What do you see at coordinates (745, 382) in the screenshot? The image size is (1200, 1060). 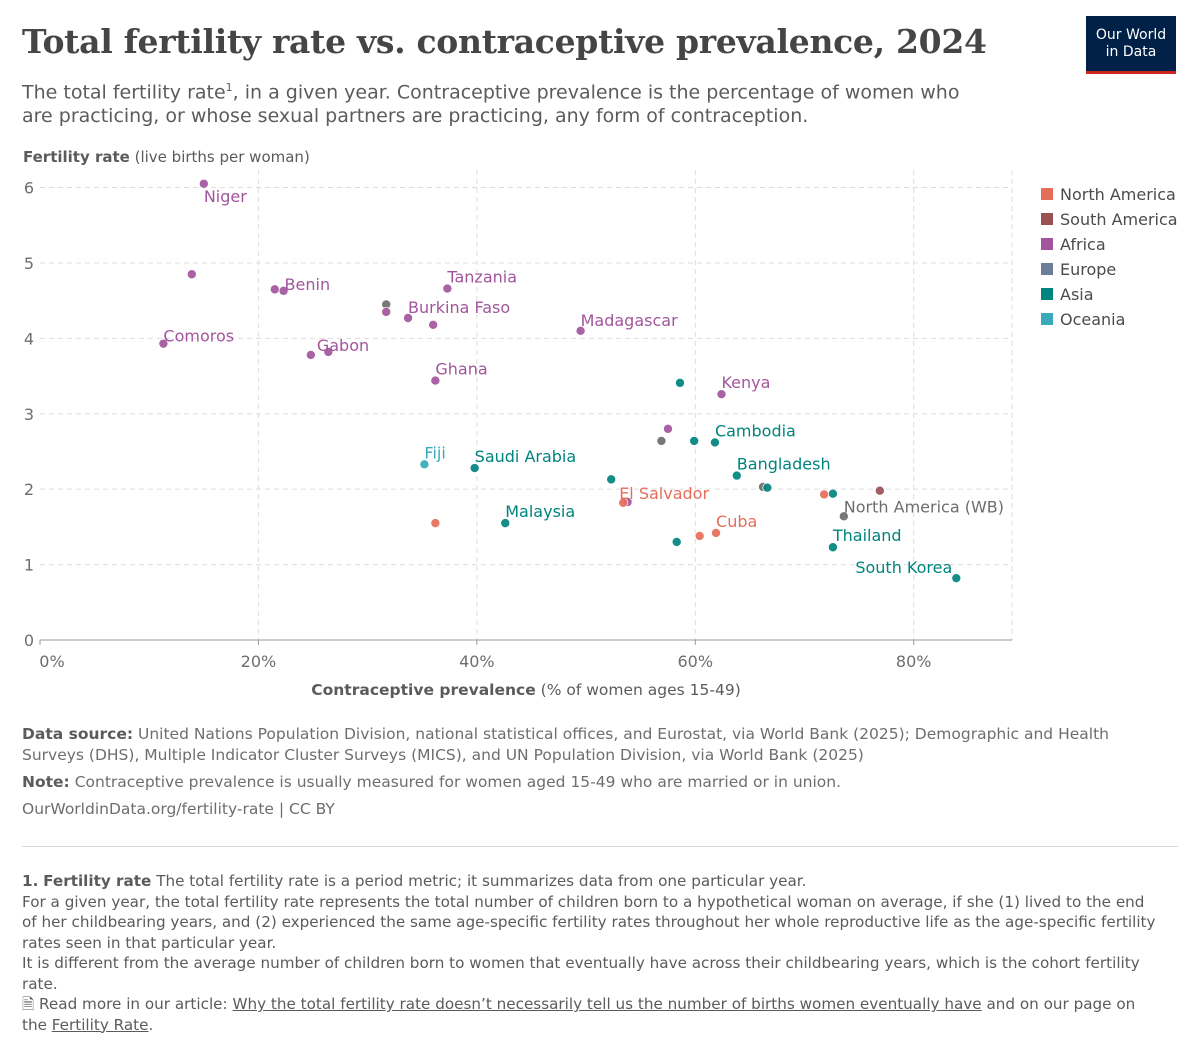 I see `point-label-kenya: Kenya` at bounding box center [745, 382].